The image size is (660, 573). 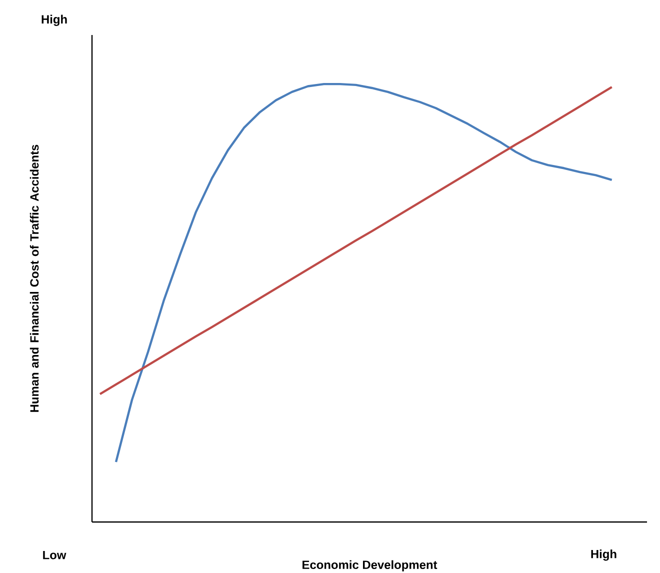 What do you see at coordinates (370, 566) in the screenshot?
I see `x-axis-title: Economic Development` at bounding box center [370, 566].